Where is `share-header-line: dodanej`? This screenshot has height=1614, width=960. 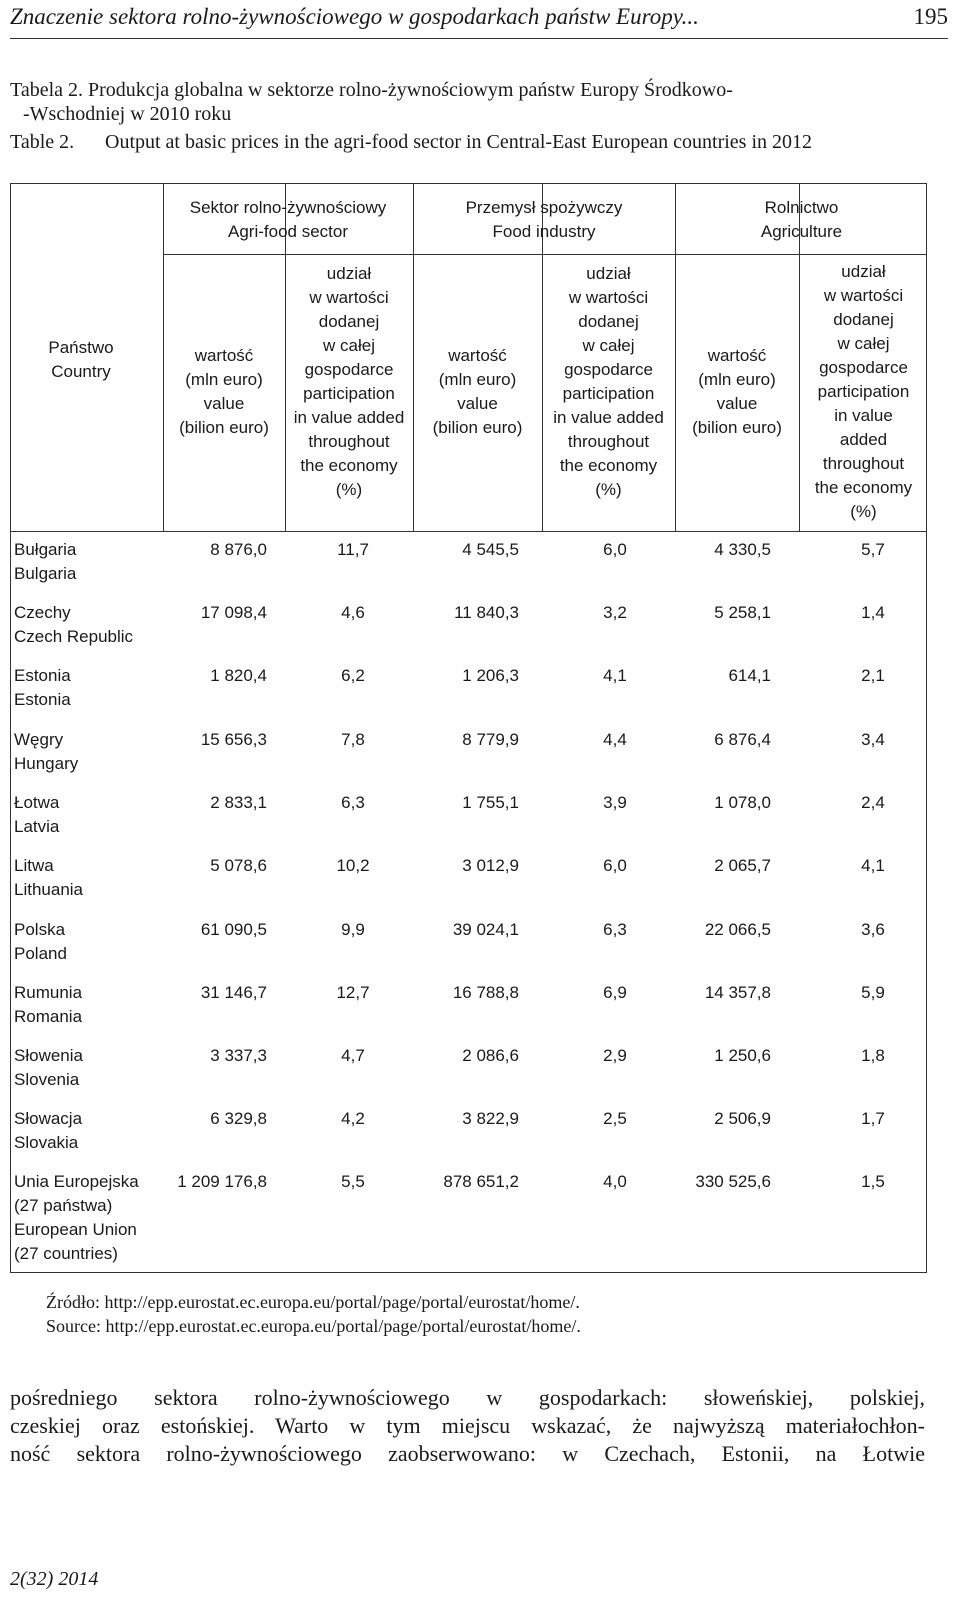 share-header-line: dodanej is located at coordinates (349, 321).